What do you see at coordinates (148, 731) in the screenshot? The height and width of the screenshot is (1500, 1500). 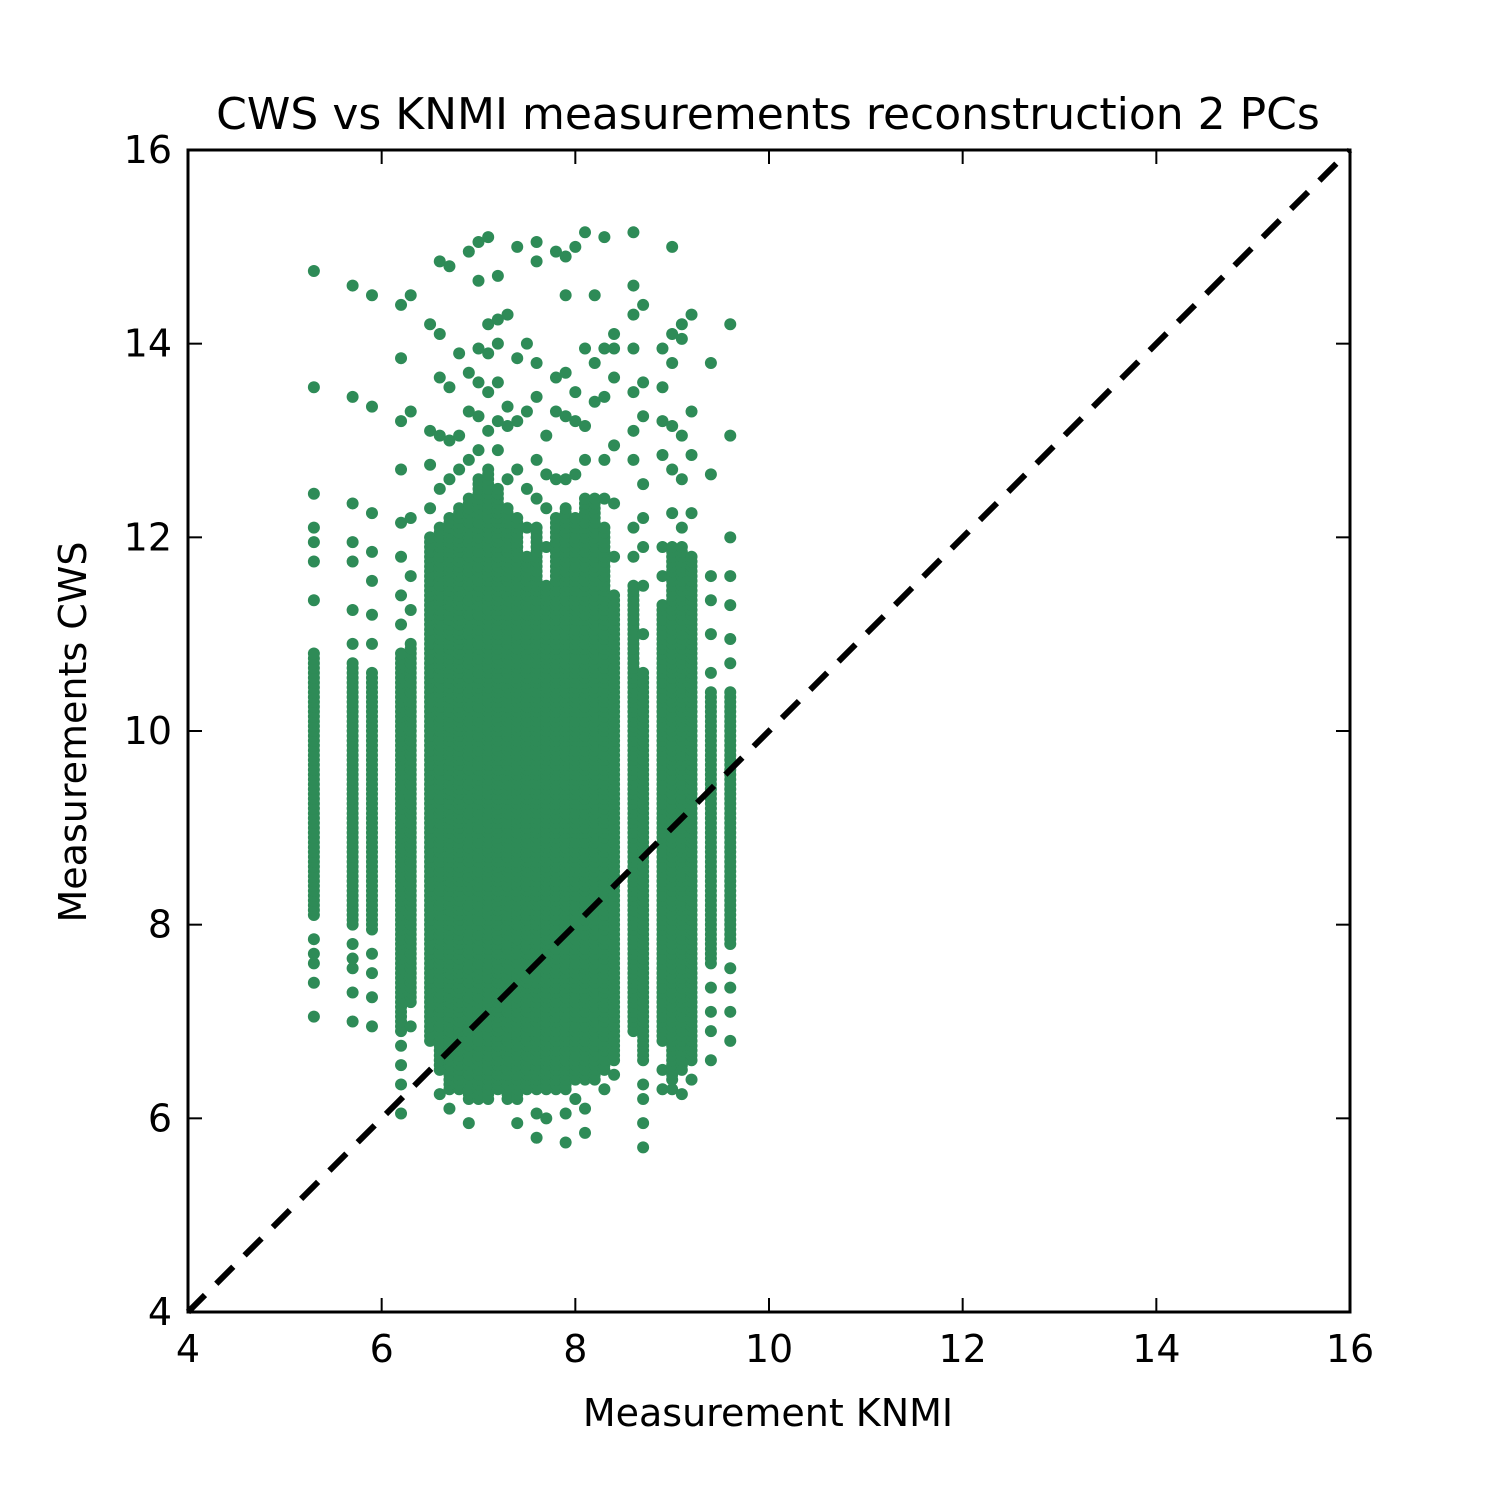 I see `y-tick-label: 10` at bounding box center [148, 731].